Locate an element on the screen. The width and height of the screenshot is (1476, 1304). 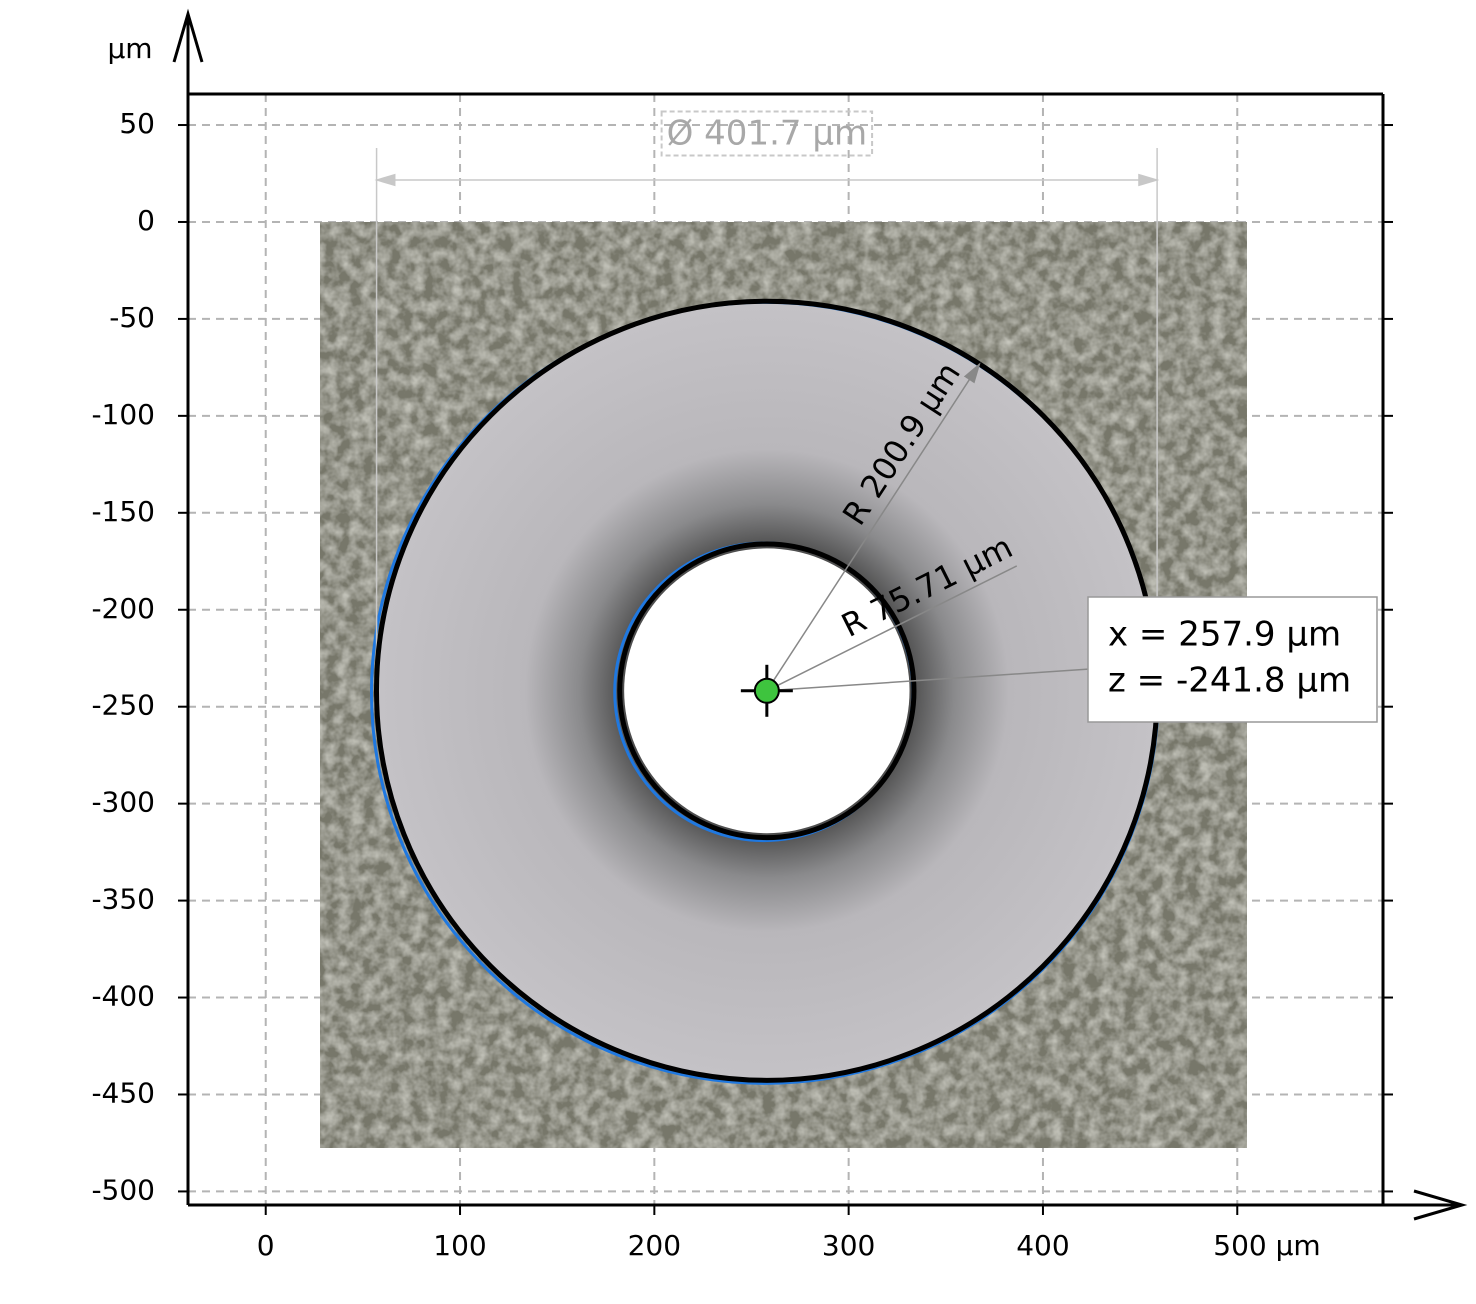
fitted-circle is located at coordinates (767, 691).